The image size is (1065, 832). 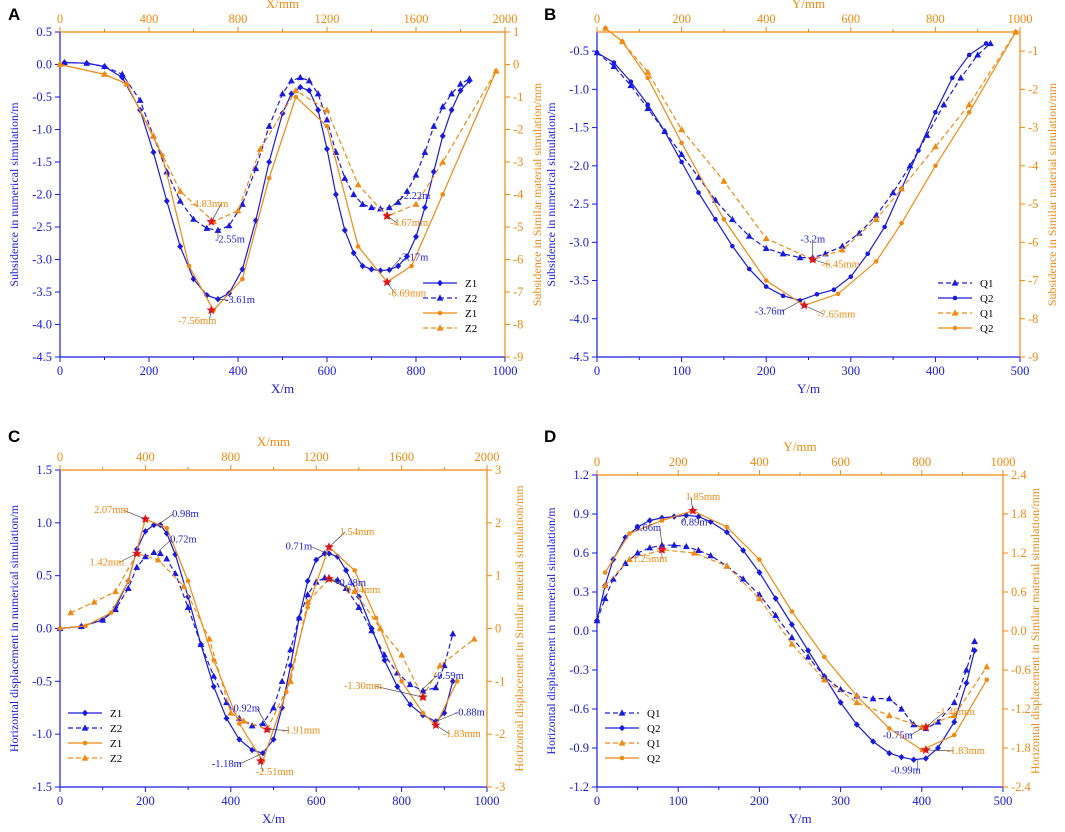 What do you see at coordinates (1021, 709) in the screenshot?
I see `y2-tick-label: -1.2` at bounding box center [1021, 709].